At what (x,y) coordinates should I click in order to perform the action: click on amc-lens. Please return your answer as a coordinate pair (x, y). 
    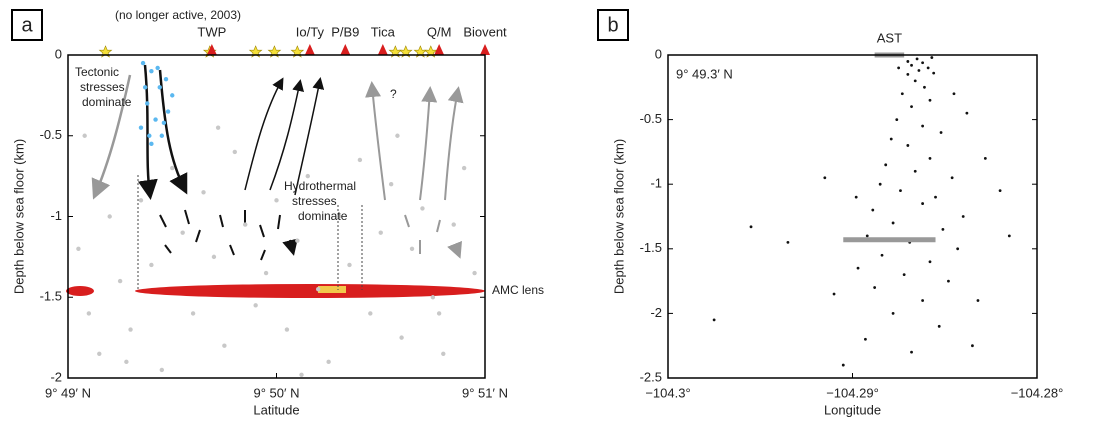
    Looking at the image, I should click on (80, 291).